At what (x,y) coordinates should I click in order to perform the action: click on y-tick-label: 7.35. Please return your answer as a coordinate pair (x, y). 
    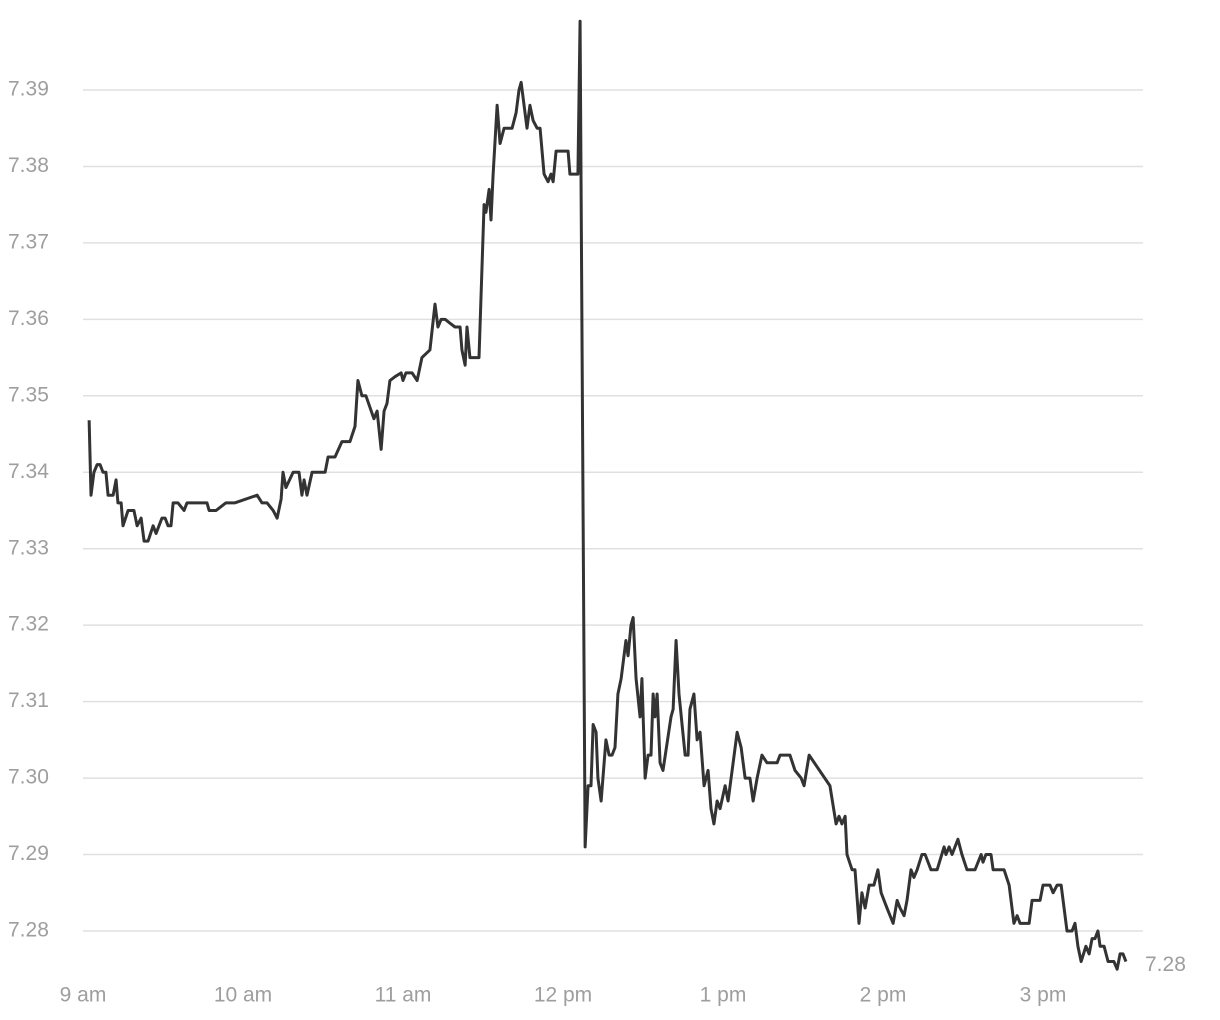
    Looking at the image, I should click on (28, 394).